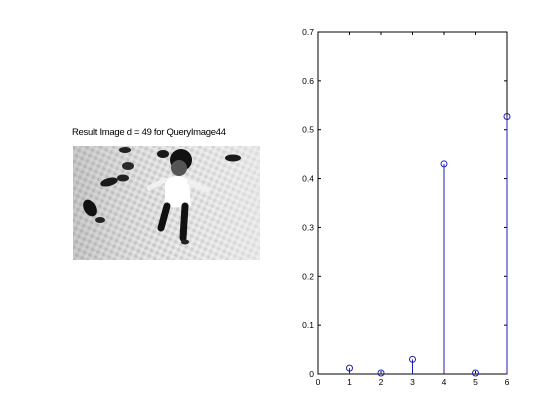  I want to click on y-tick-label: 0.7, so click(308, 32).